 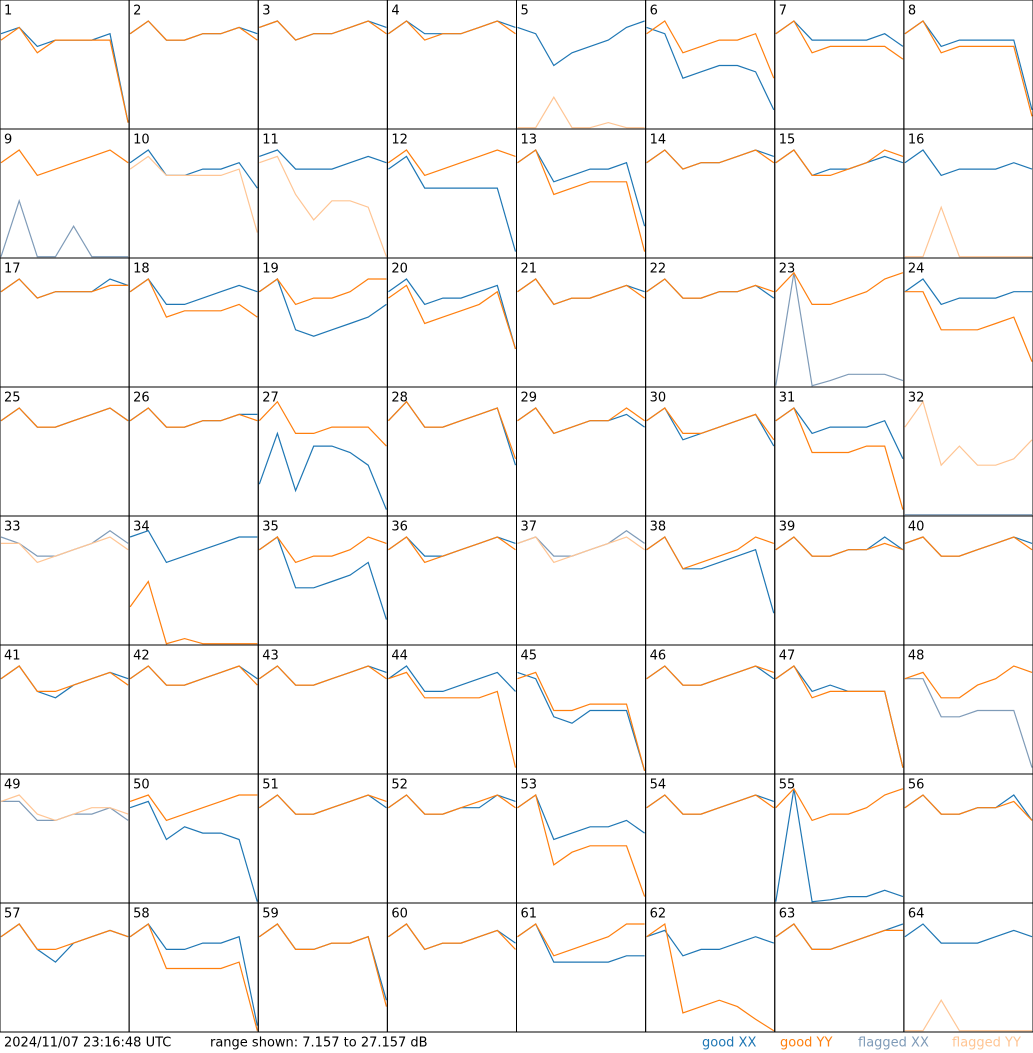 I want to click on panel-label: 57, so click(x=12, y=914).